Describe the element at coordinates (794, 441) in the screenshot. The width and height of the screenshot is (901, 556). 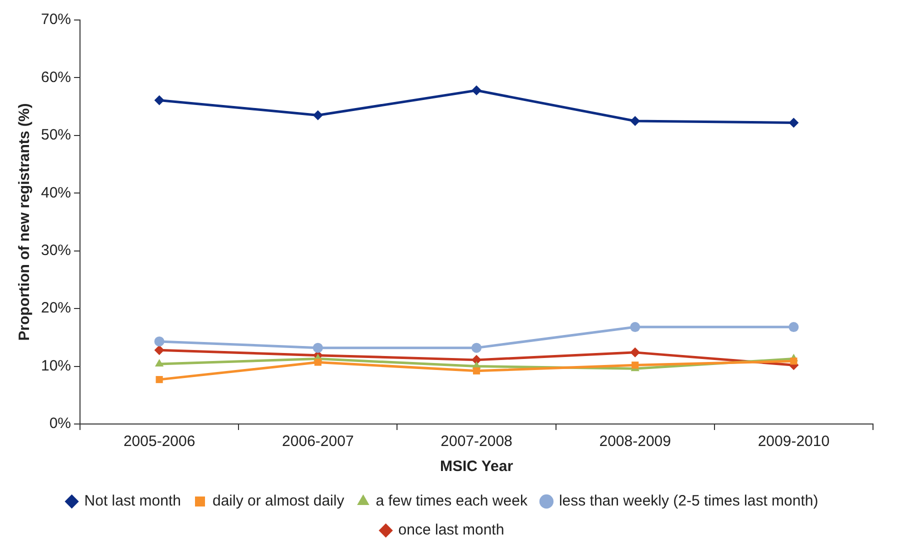
I see `x-tick-label: 2009-2010` at that location.